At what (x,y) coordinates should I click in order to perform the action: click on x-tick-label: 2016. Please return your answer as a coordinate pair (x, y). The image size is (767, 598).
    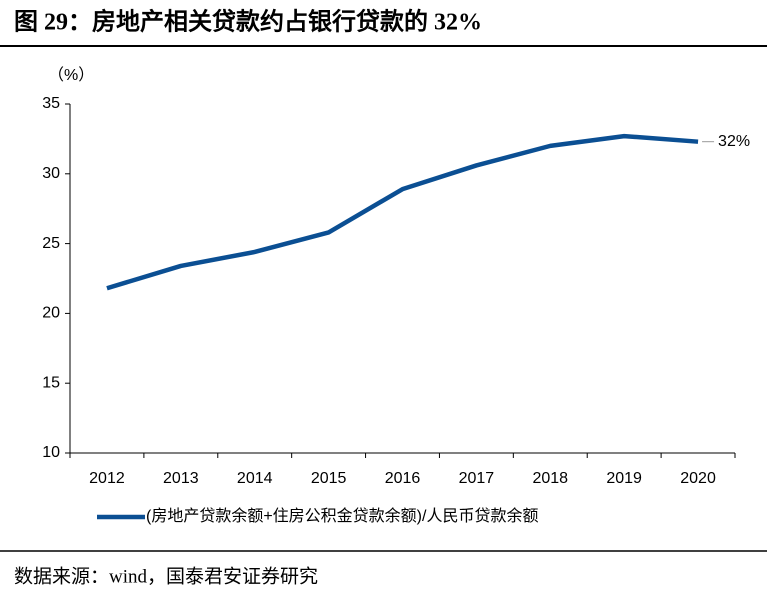
    Looking at the image, I should click on (403, 478).